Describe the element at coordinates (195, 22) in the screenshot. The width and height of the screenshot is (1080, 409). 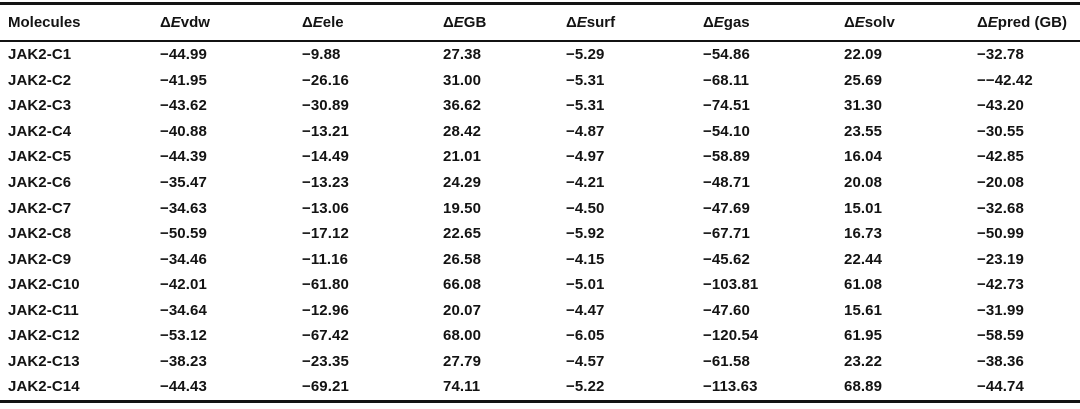
I see `header-subscript: vdw` at that location.